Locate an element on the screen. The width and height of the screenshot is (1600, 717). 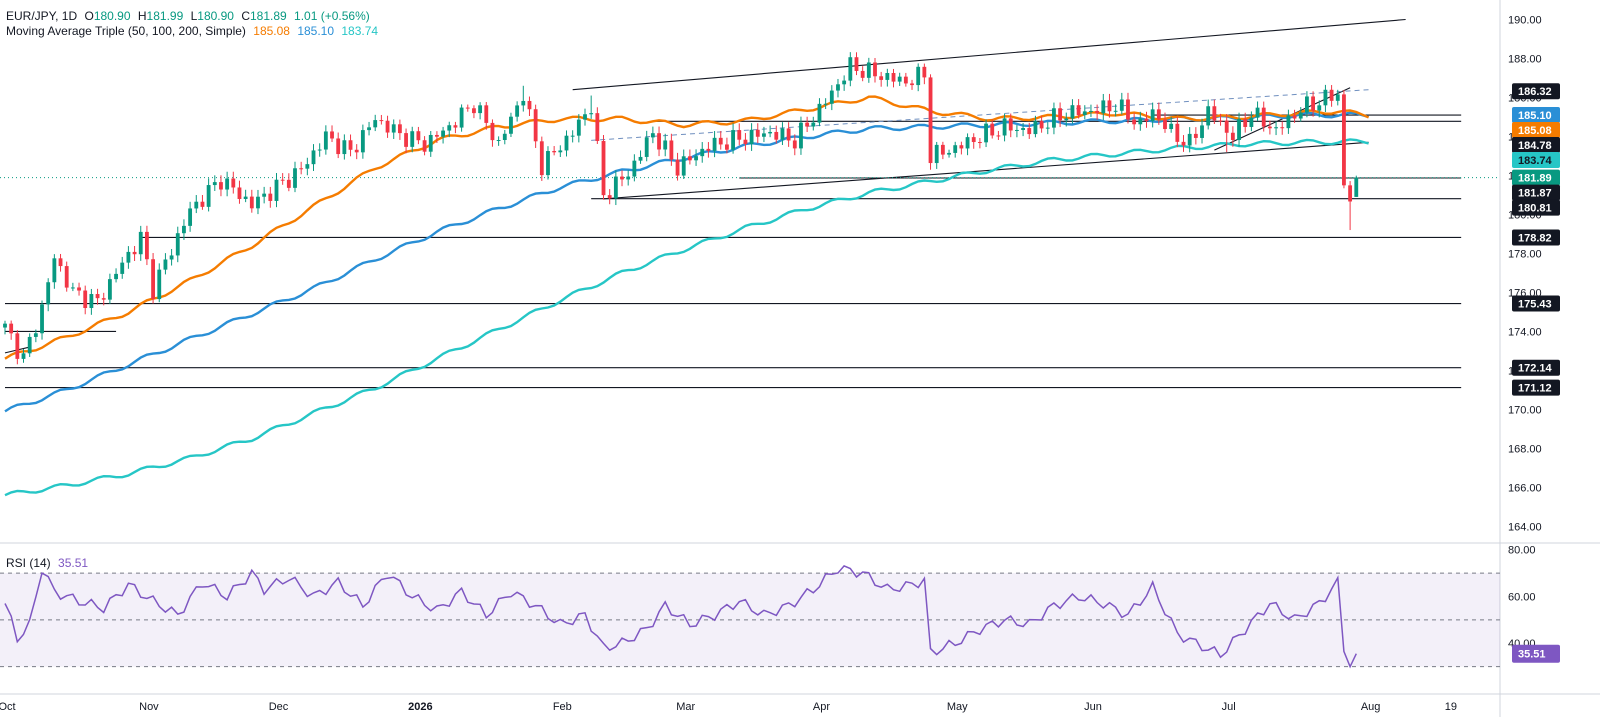
time-axis: Oct Nov Dec 2026 Feb Mar Apr May Jun Jul Aug 19 is located at coordinates (728, 707).